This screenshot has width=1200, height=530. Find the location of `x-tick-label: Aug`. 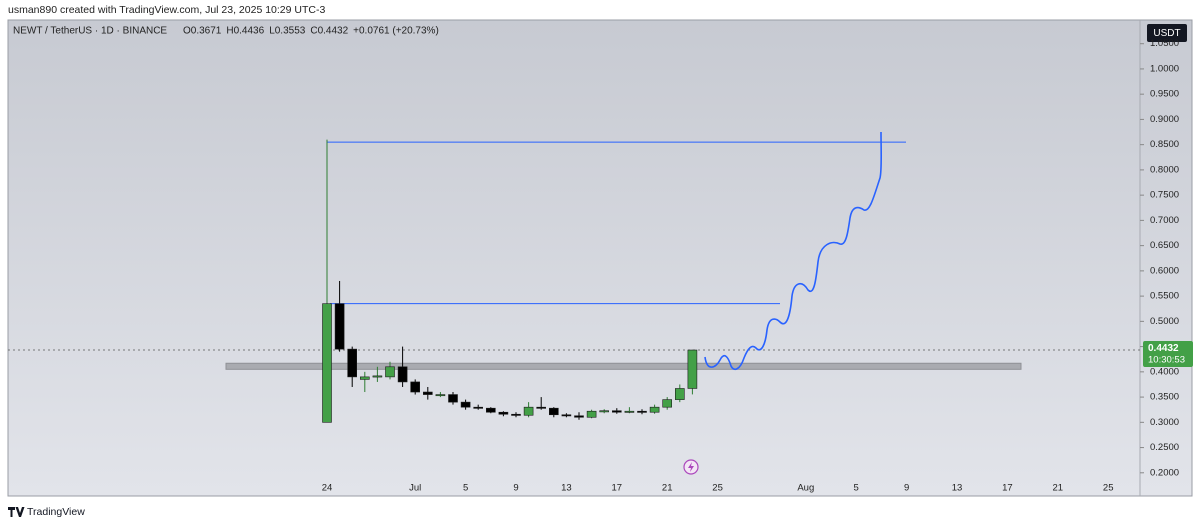

x-tick-label: Aug is located at coordinates (805, 488).